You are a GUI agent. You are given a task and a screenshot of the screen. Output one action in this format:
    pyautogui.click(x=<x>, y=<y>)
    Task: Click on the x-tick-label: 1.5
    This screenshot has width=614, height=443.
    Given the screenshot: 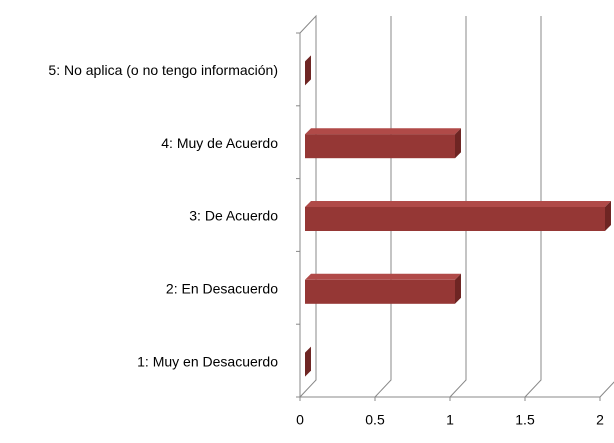 What is the action you would take?
    pyautogui.click(x=525, y=420)
    